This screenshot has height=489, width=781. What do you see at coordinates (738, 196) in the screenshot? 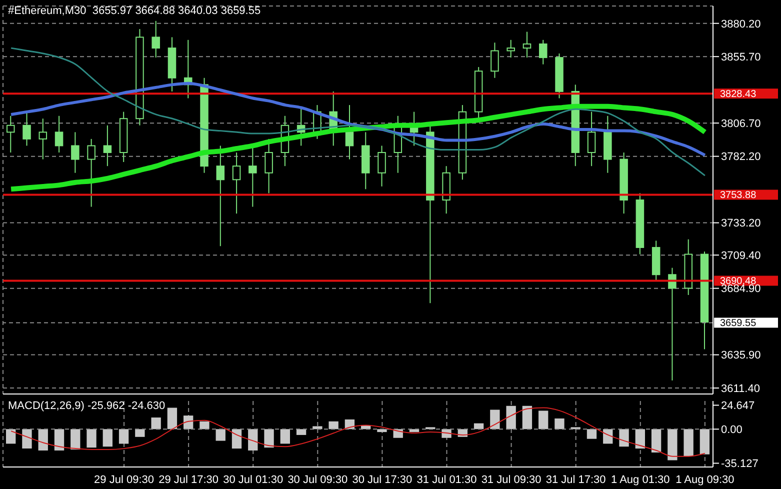
I see `ref-line-label: 3753.88` at bounding box center [738, 196].